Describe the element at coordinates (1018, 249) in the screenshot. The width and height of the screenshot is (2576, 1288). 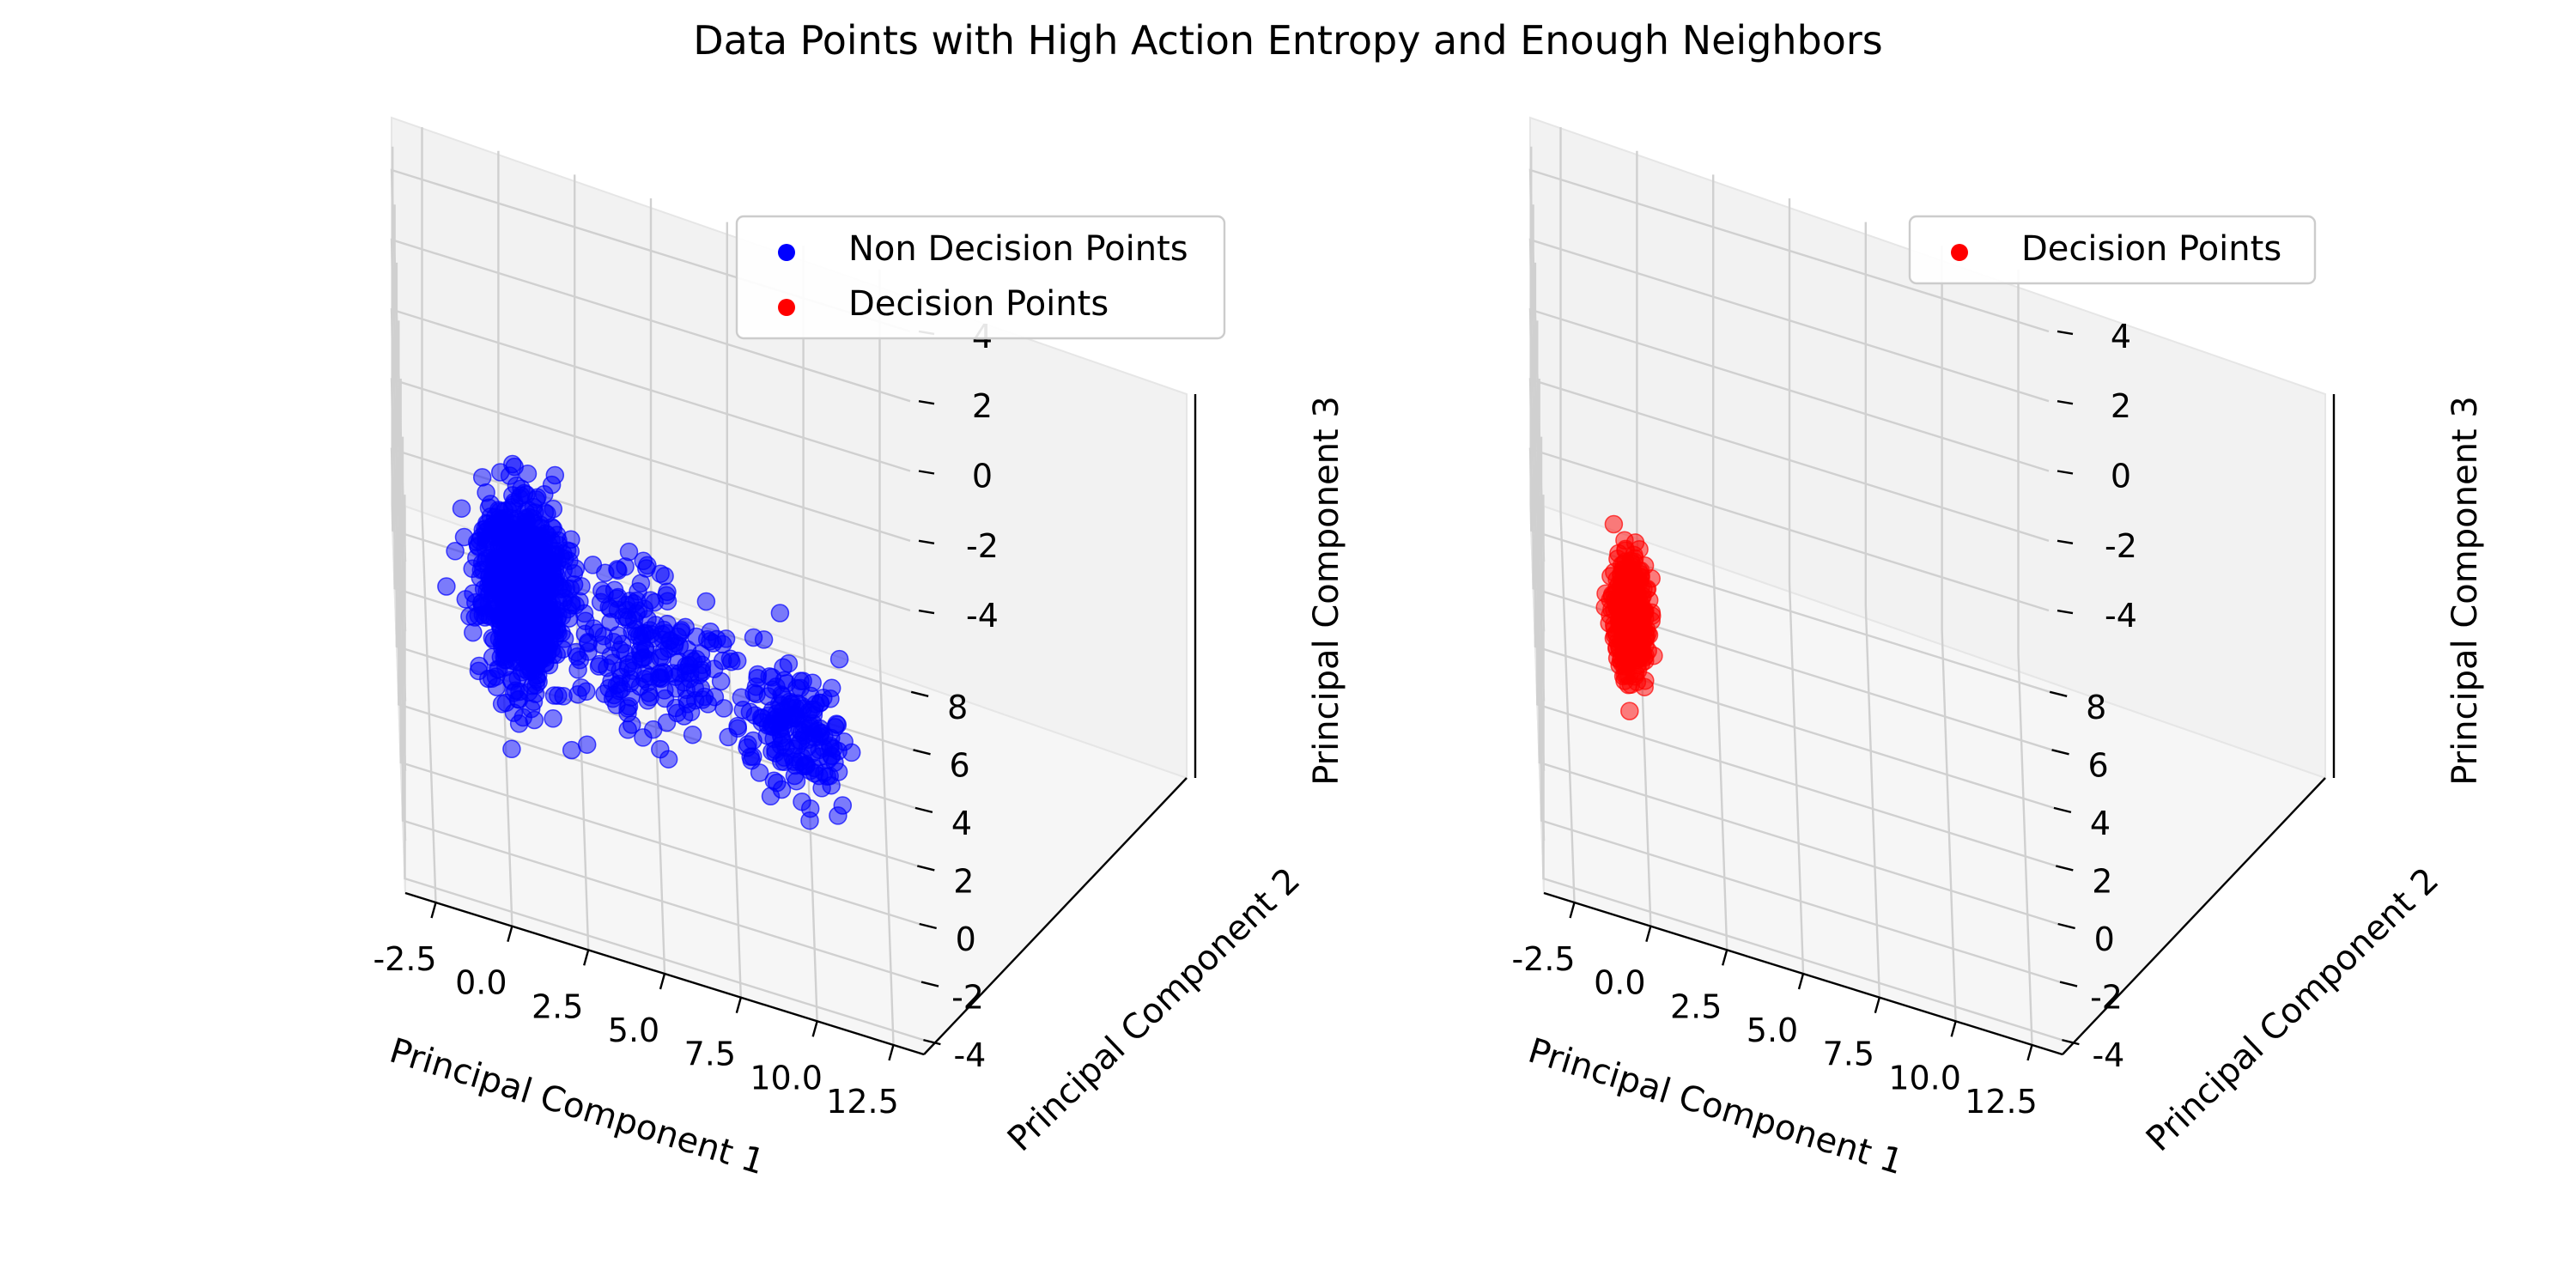
I see `legend-label: Non Decision Points` at that location.